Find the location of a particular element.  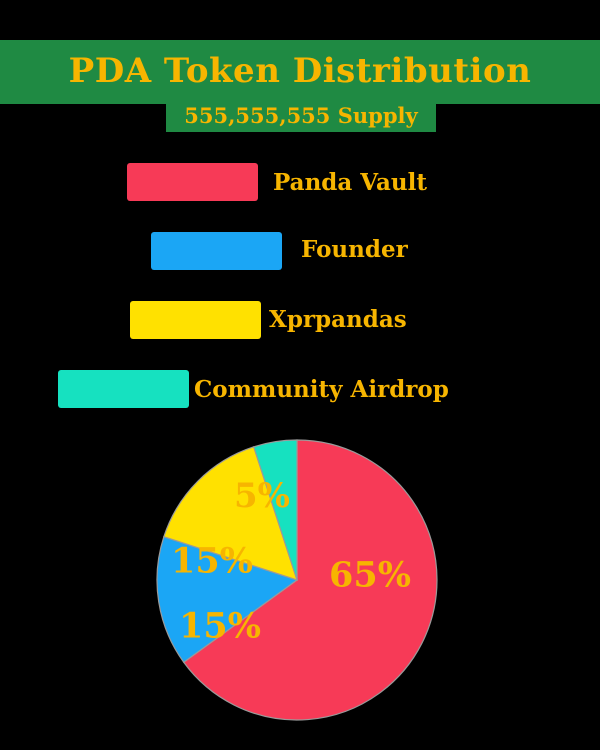

pie-label-community-airdrop: 5% is located at coordinates (262, 496).